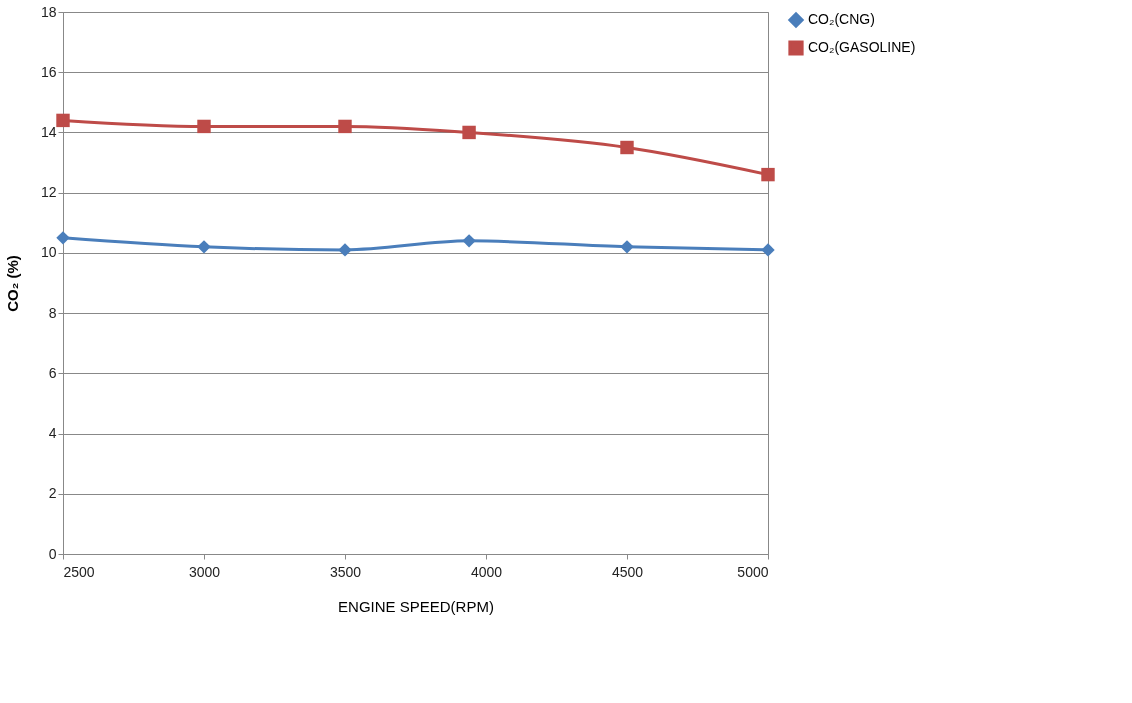  Describe the element at coordinates (862, 47) in the screenshot. I see `legend-label: CO₂(GASOLINE)` at that location.